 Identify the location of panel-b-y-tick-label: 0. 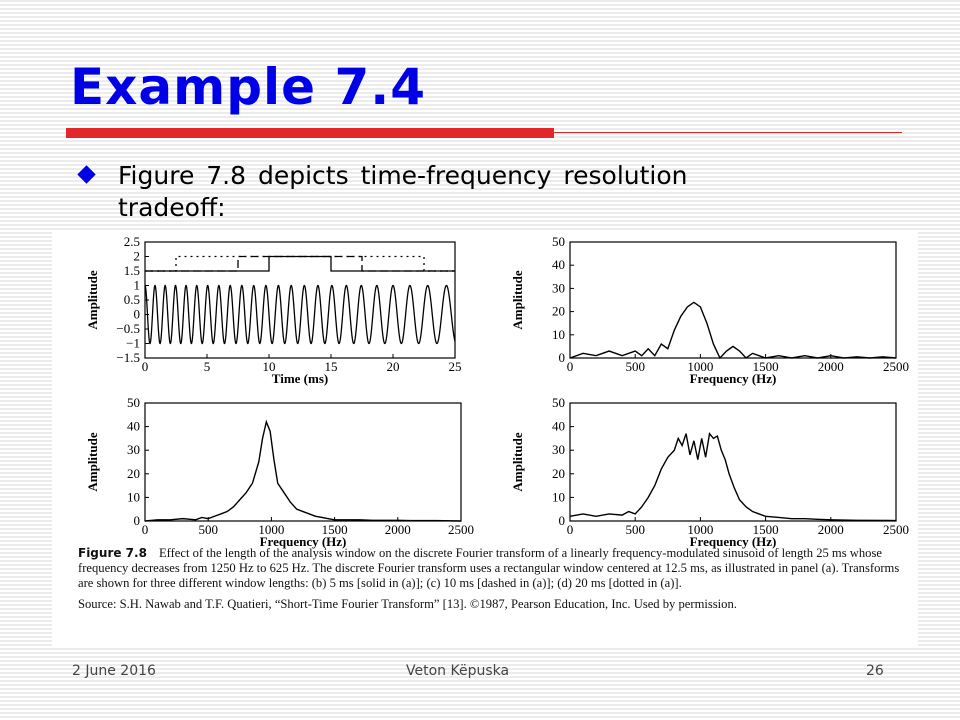
(562, 357).